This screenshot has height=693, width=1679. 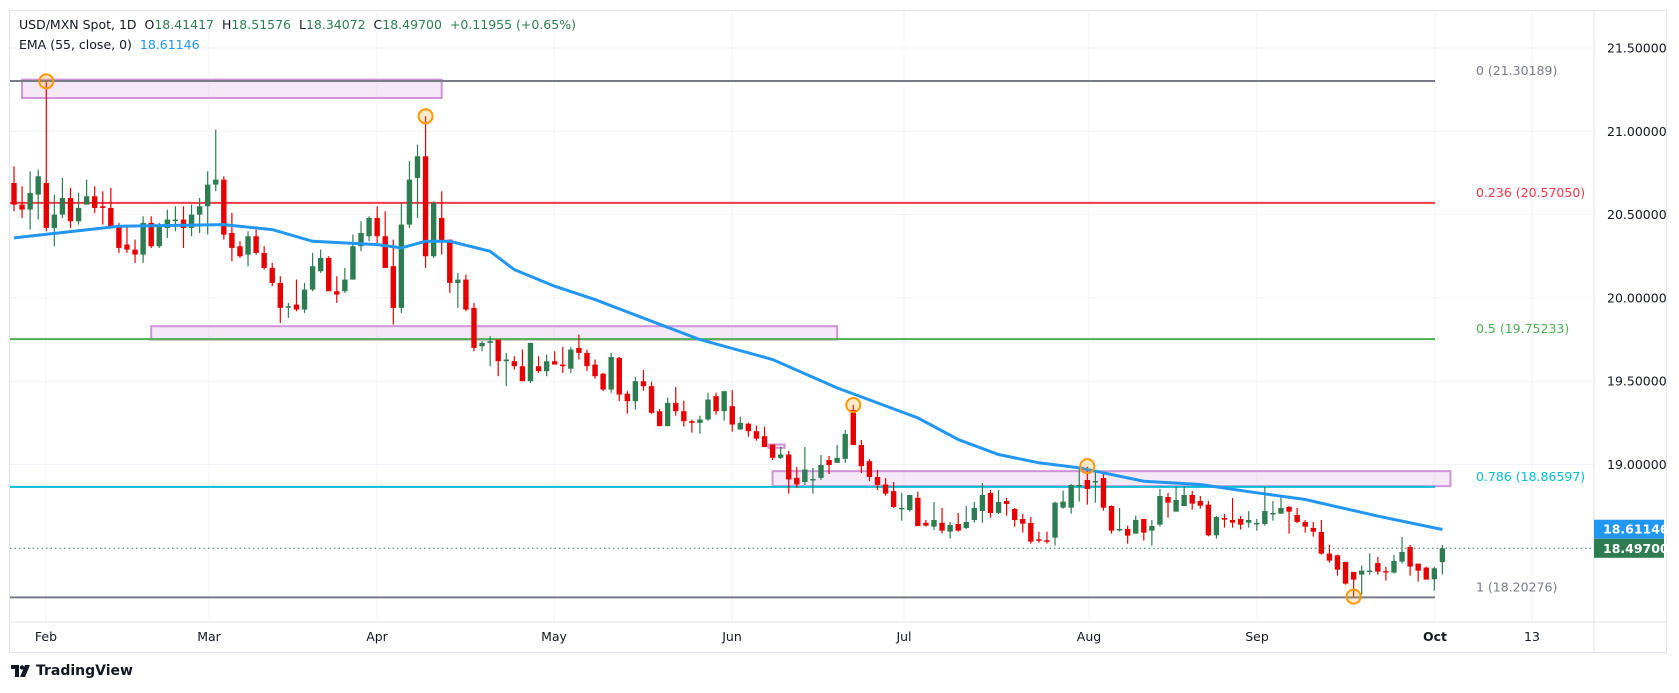 What do you see at coordinates (1516, 70) in the screenshot?
I see `fib-level-label: 0 (21.30189)` at bounding box center [1516, 70].